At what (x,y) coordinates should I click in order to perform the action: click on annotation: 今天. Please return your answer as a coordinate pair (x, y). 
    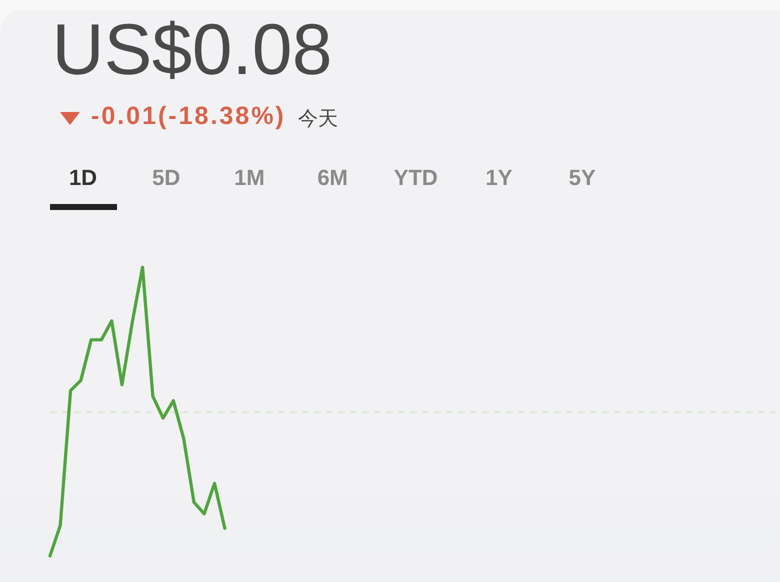
    Looking at the image, I should click on (318, 119).